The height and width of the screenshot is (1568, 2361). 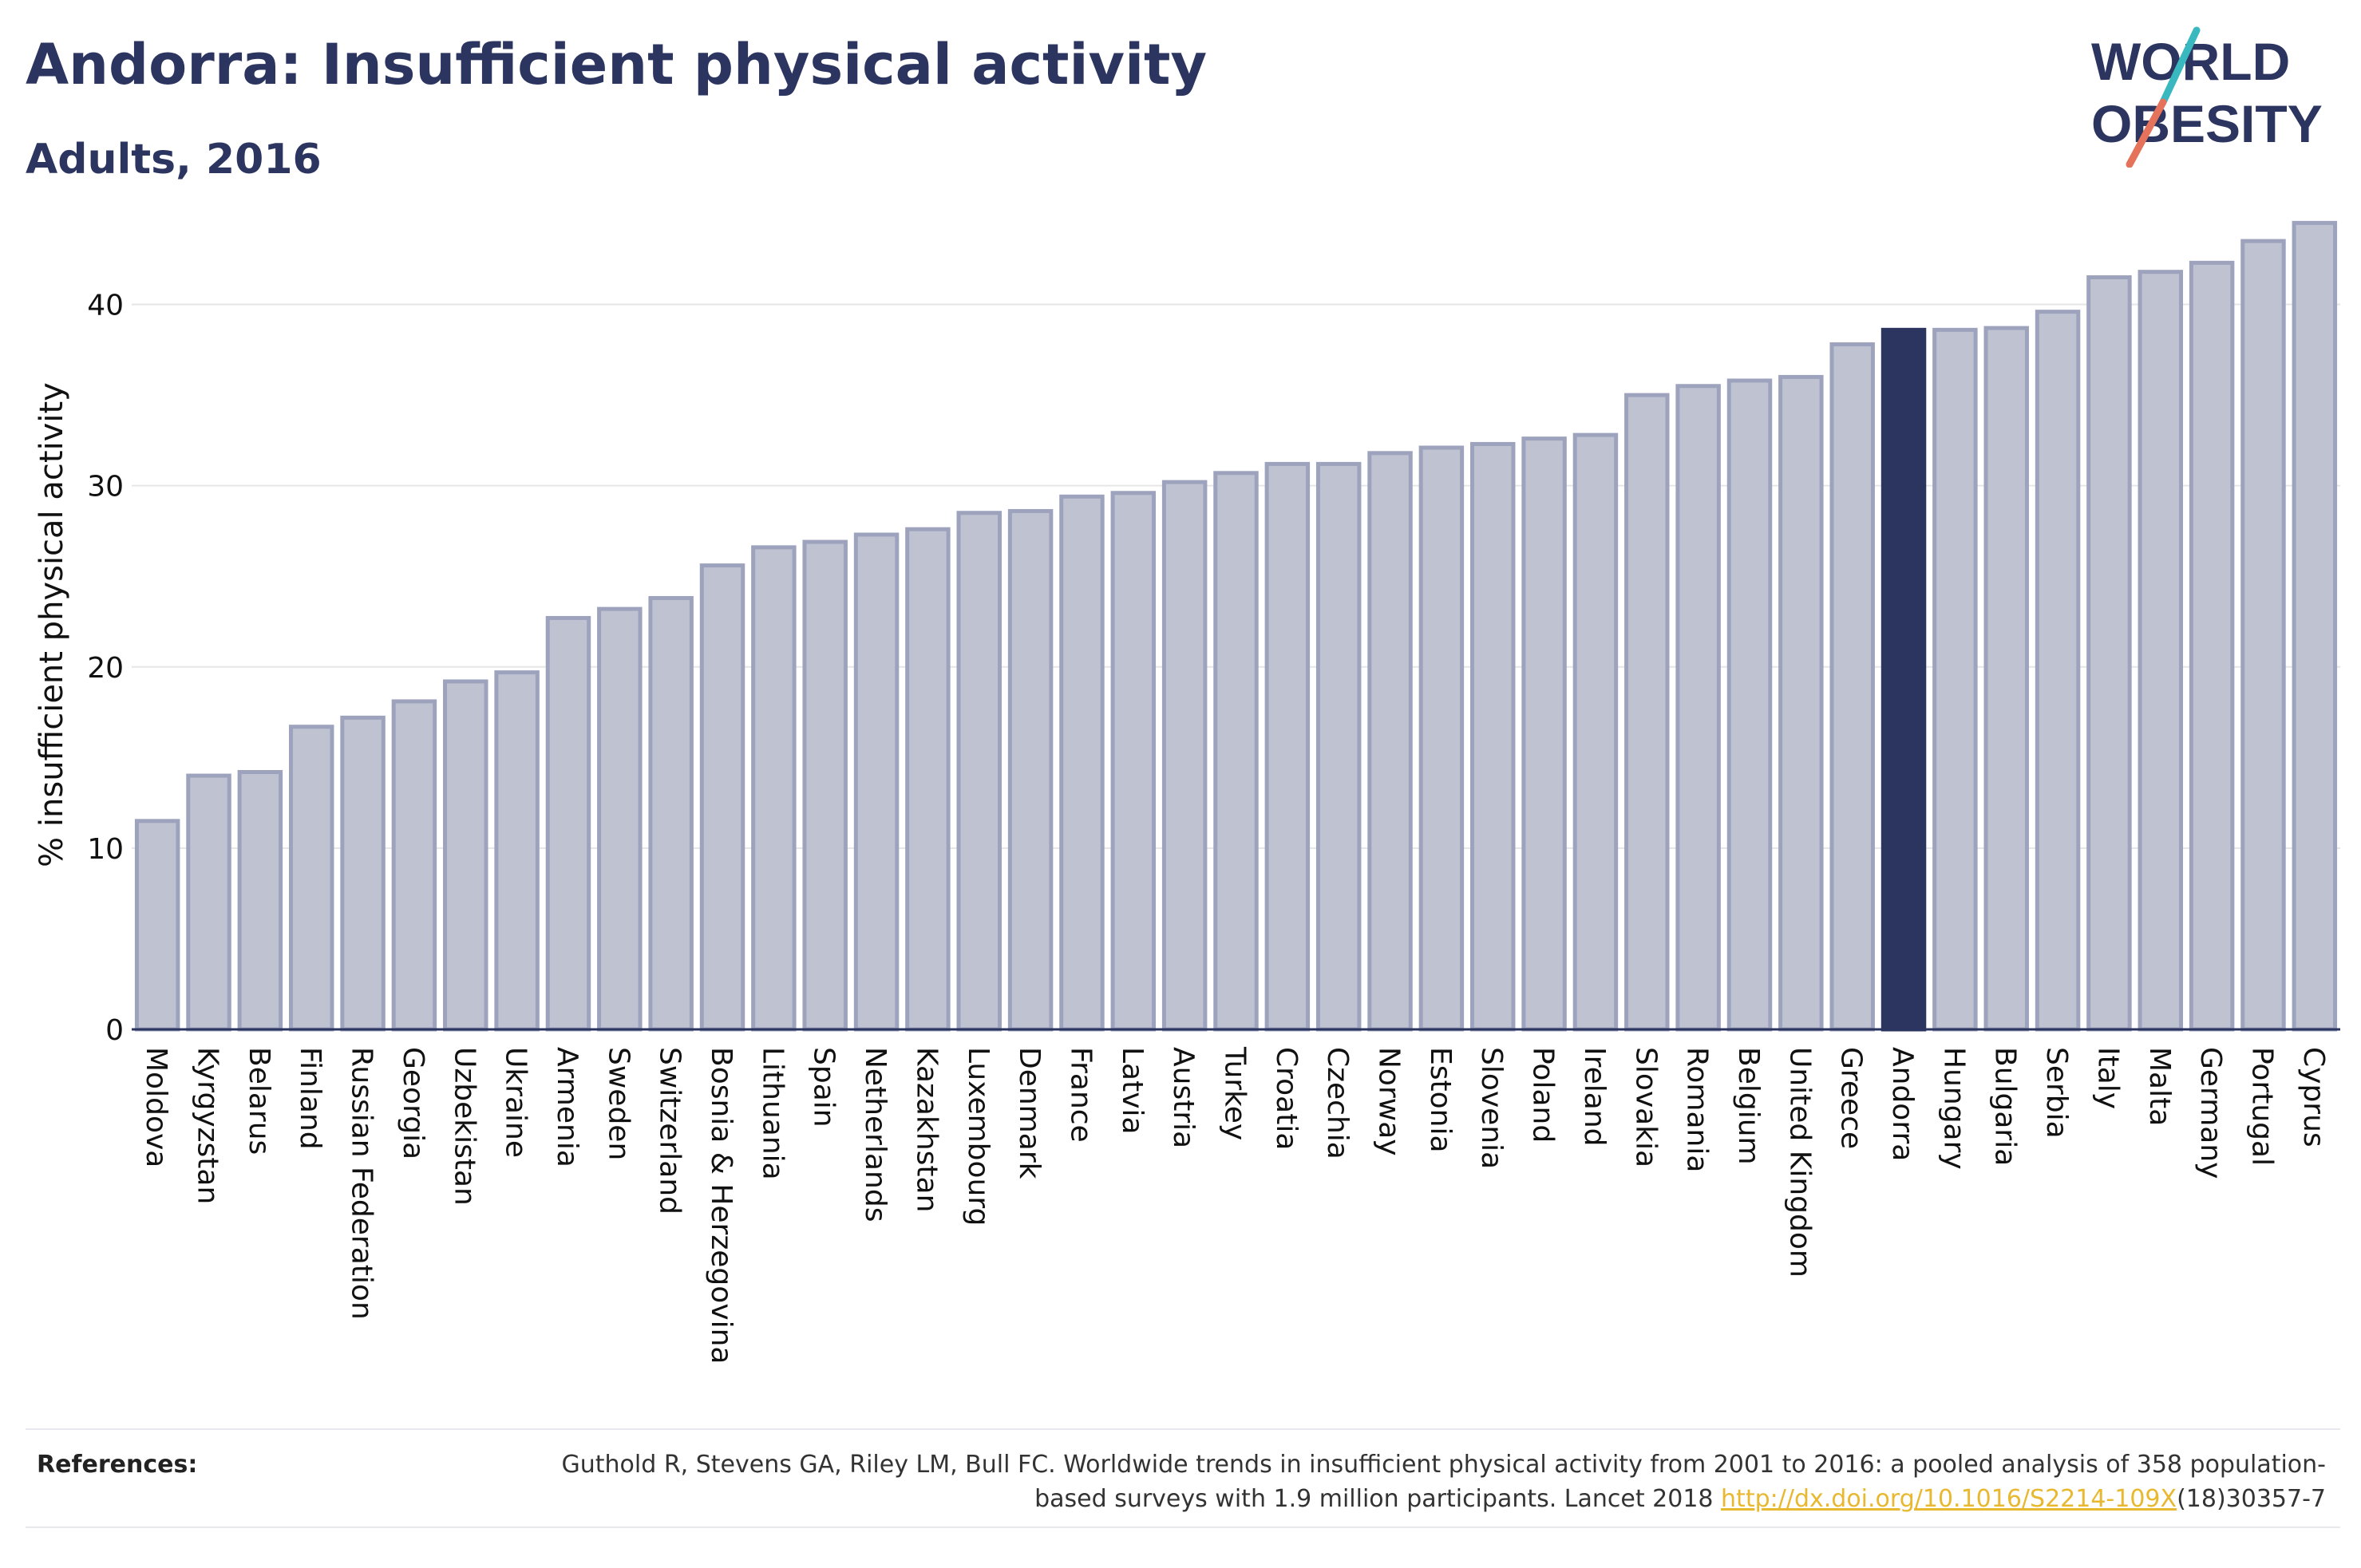 What do you see at coordinates (2251, 1499) in the screenshot?
I see `reference-citation-end: (18)30357-7` at bounding box center [2251, 1499].